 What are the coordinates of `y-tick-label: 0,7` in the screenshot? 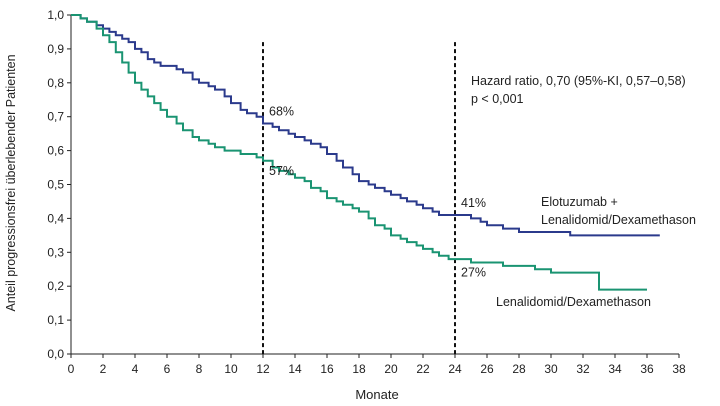 It's located at (55, 117).